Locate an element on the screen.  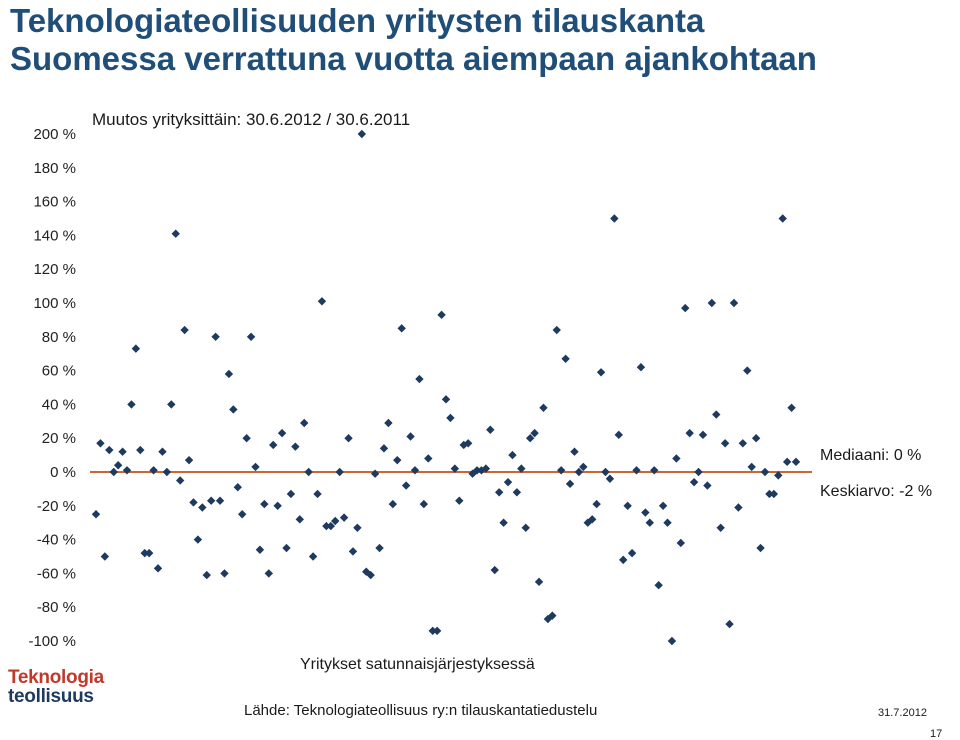
y-tick-label: 80 % is located at coordinates (59, 337).